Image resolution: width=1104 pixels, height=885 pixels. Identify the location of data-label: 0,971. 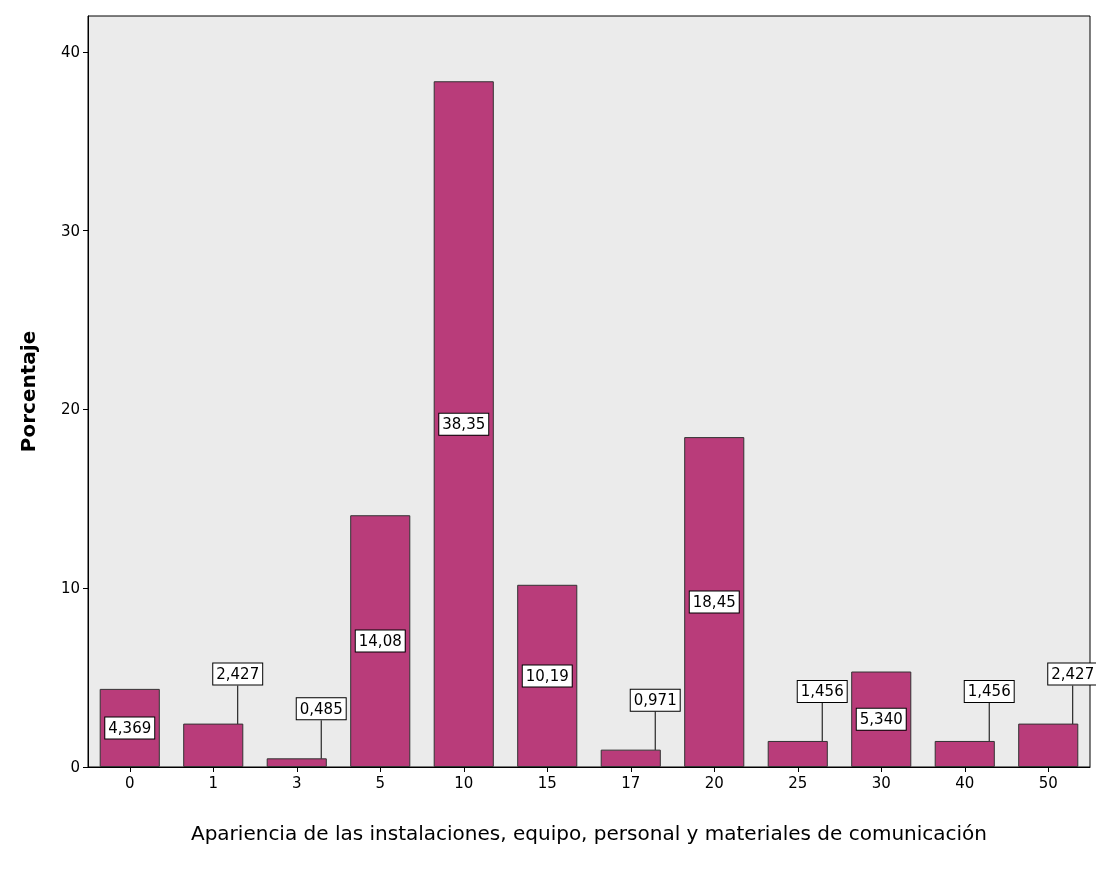
(655, 700).